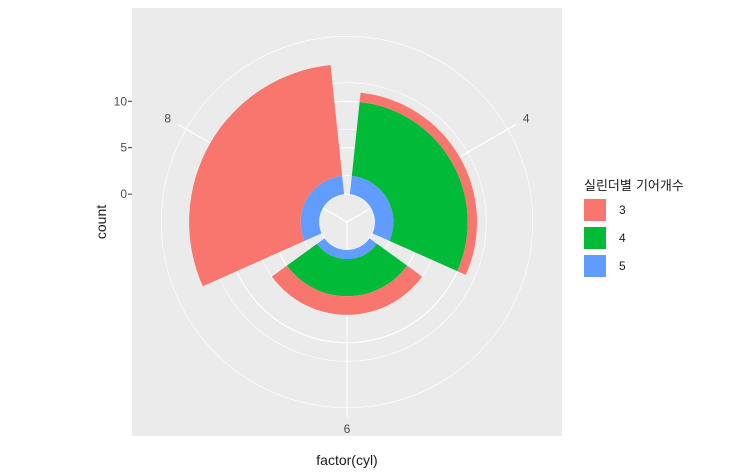 The image size is (739, 472). What do you see at coordinates (346, 460) in the screenshot?
I see `x-axis-title: factor(cyl)` at bounding box center [346, 460].